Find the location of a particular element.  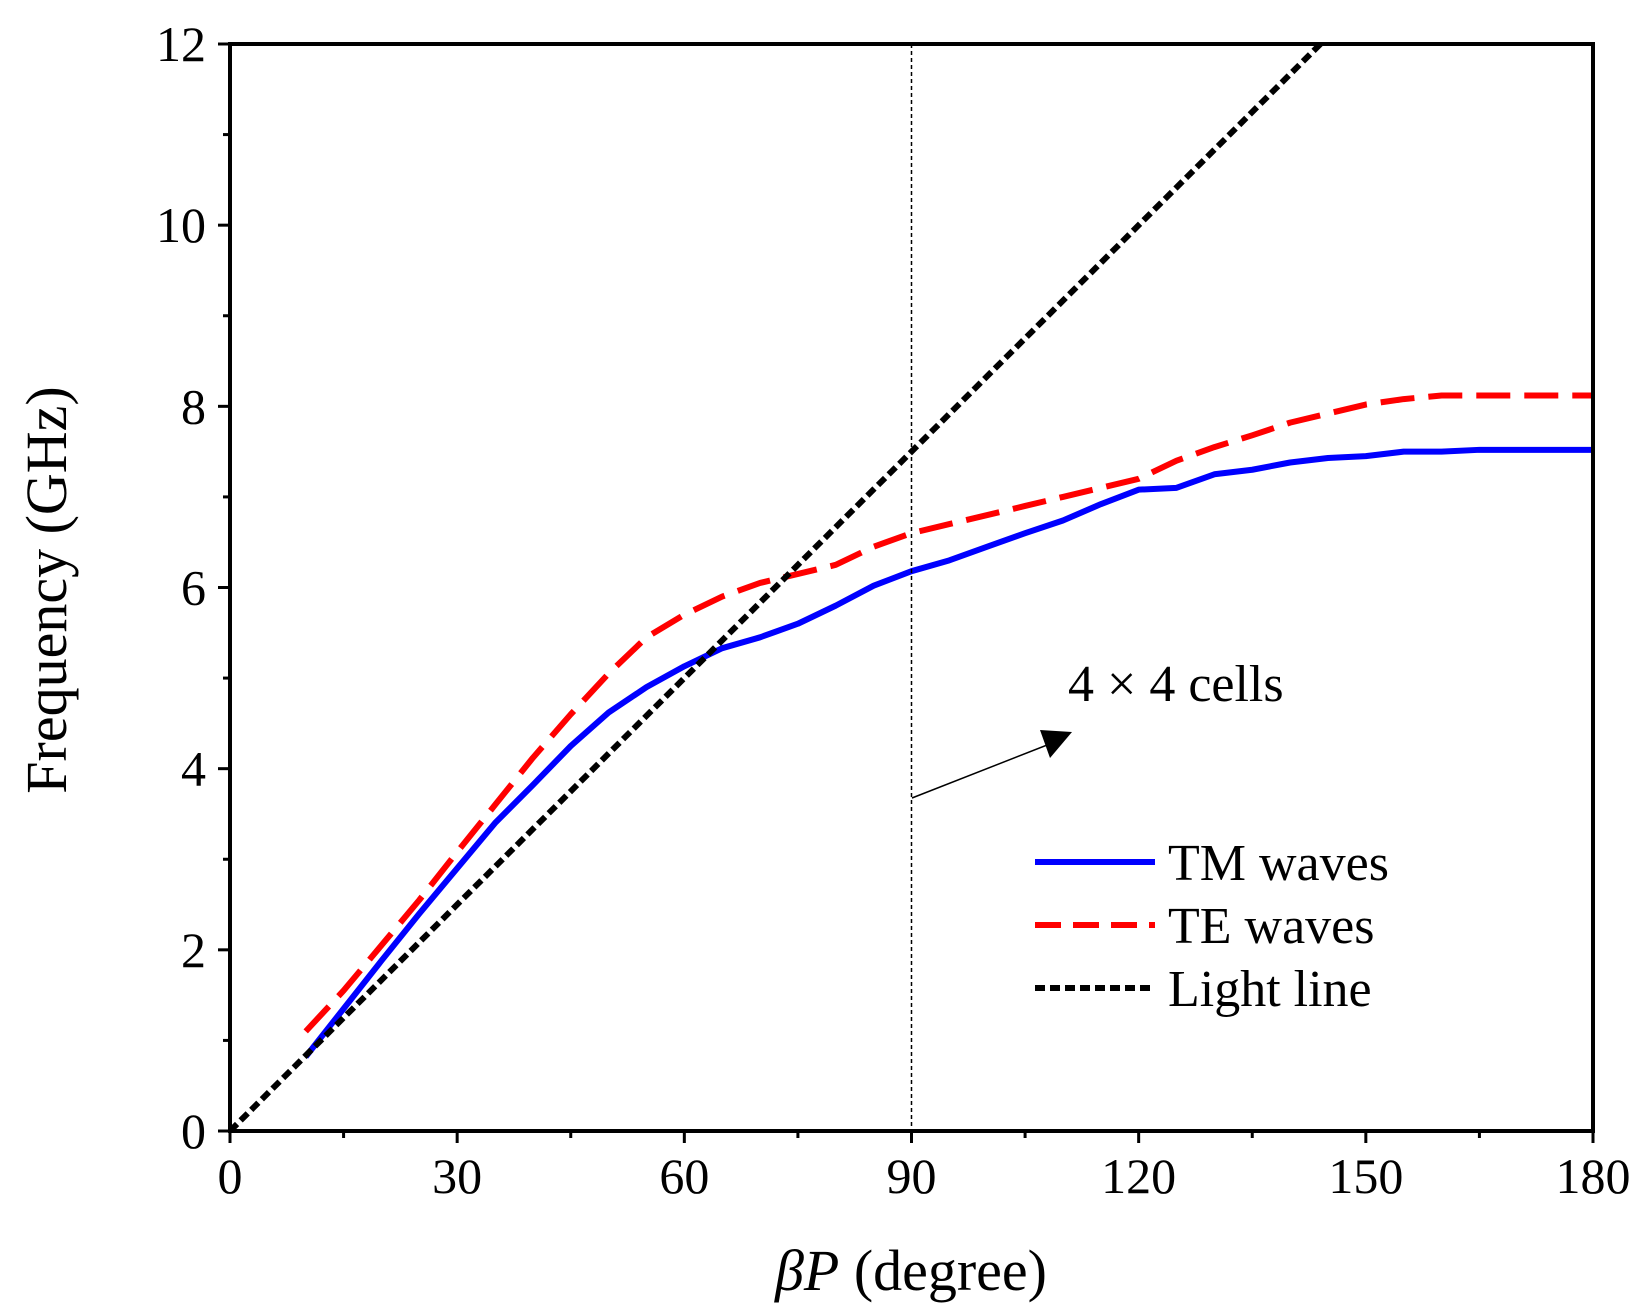

x-axis-symbol: βP is located at coordinates (806, 1270).